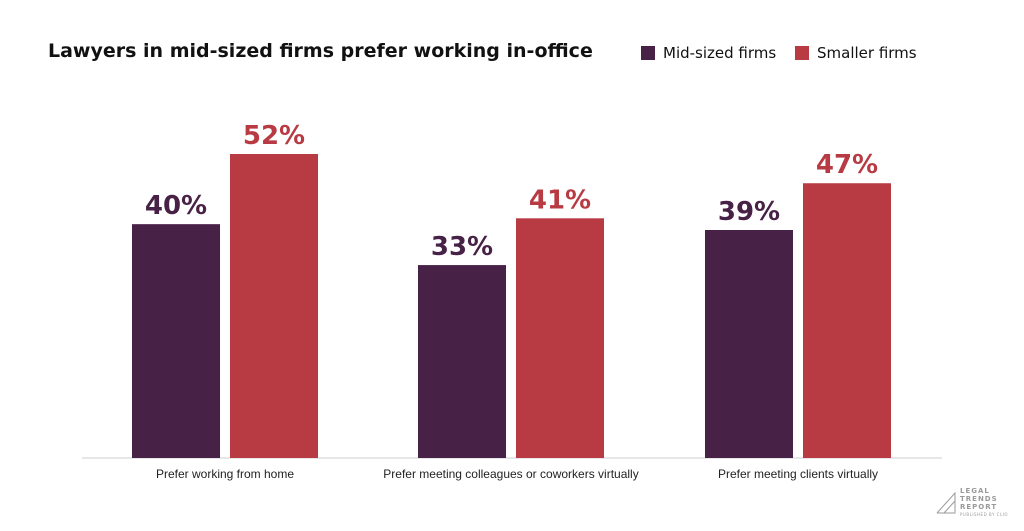  What do you see at coordinates (802, 53) in the screenshot?
I see `legend-swatch-smaller` at bounding box center [802, 53].